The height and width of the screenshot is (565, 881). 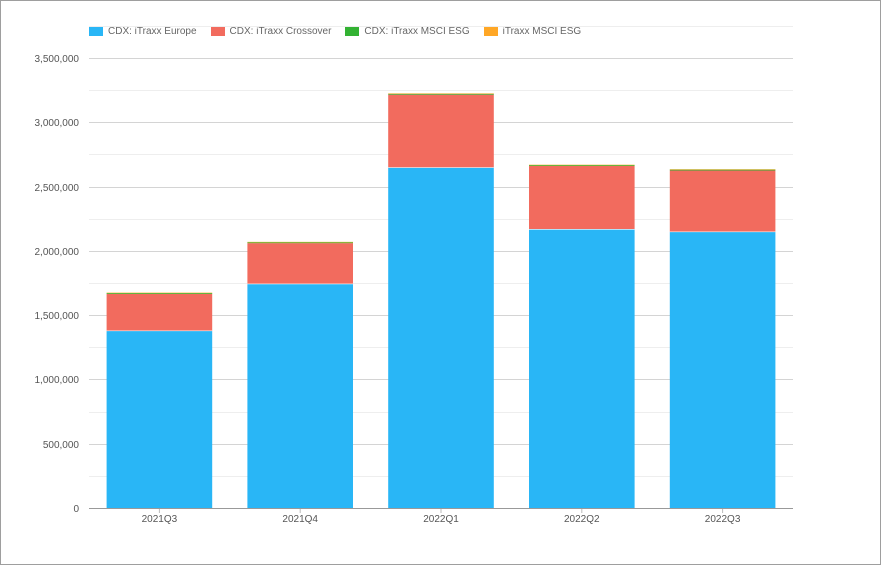 What do you see at coordinates (57, 59) in the screenshot?
I see `y-tick-label: 3,500,000` at bounding box center [57, 59].